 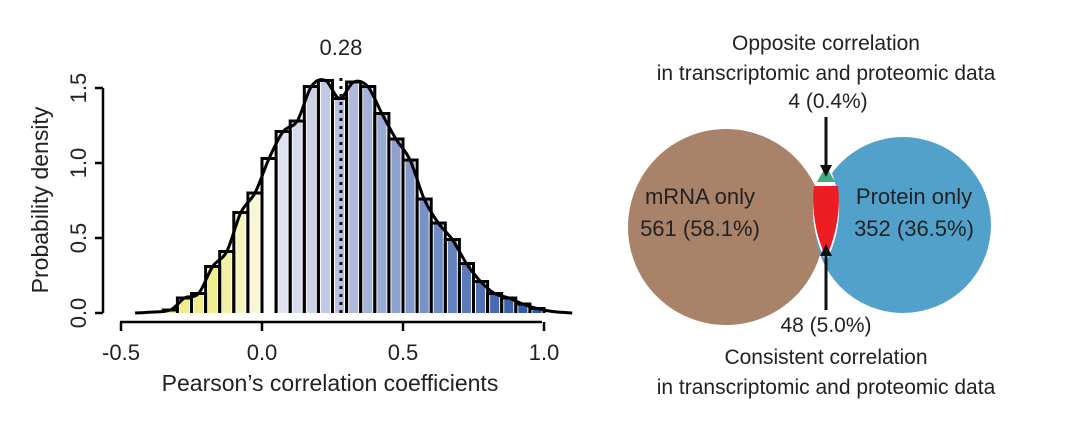 What do you see at coordinates (403, 352) in the screenshot?
I see `x-tick-label: 0.5` at bounding box center [403, 352].